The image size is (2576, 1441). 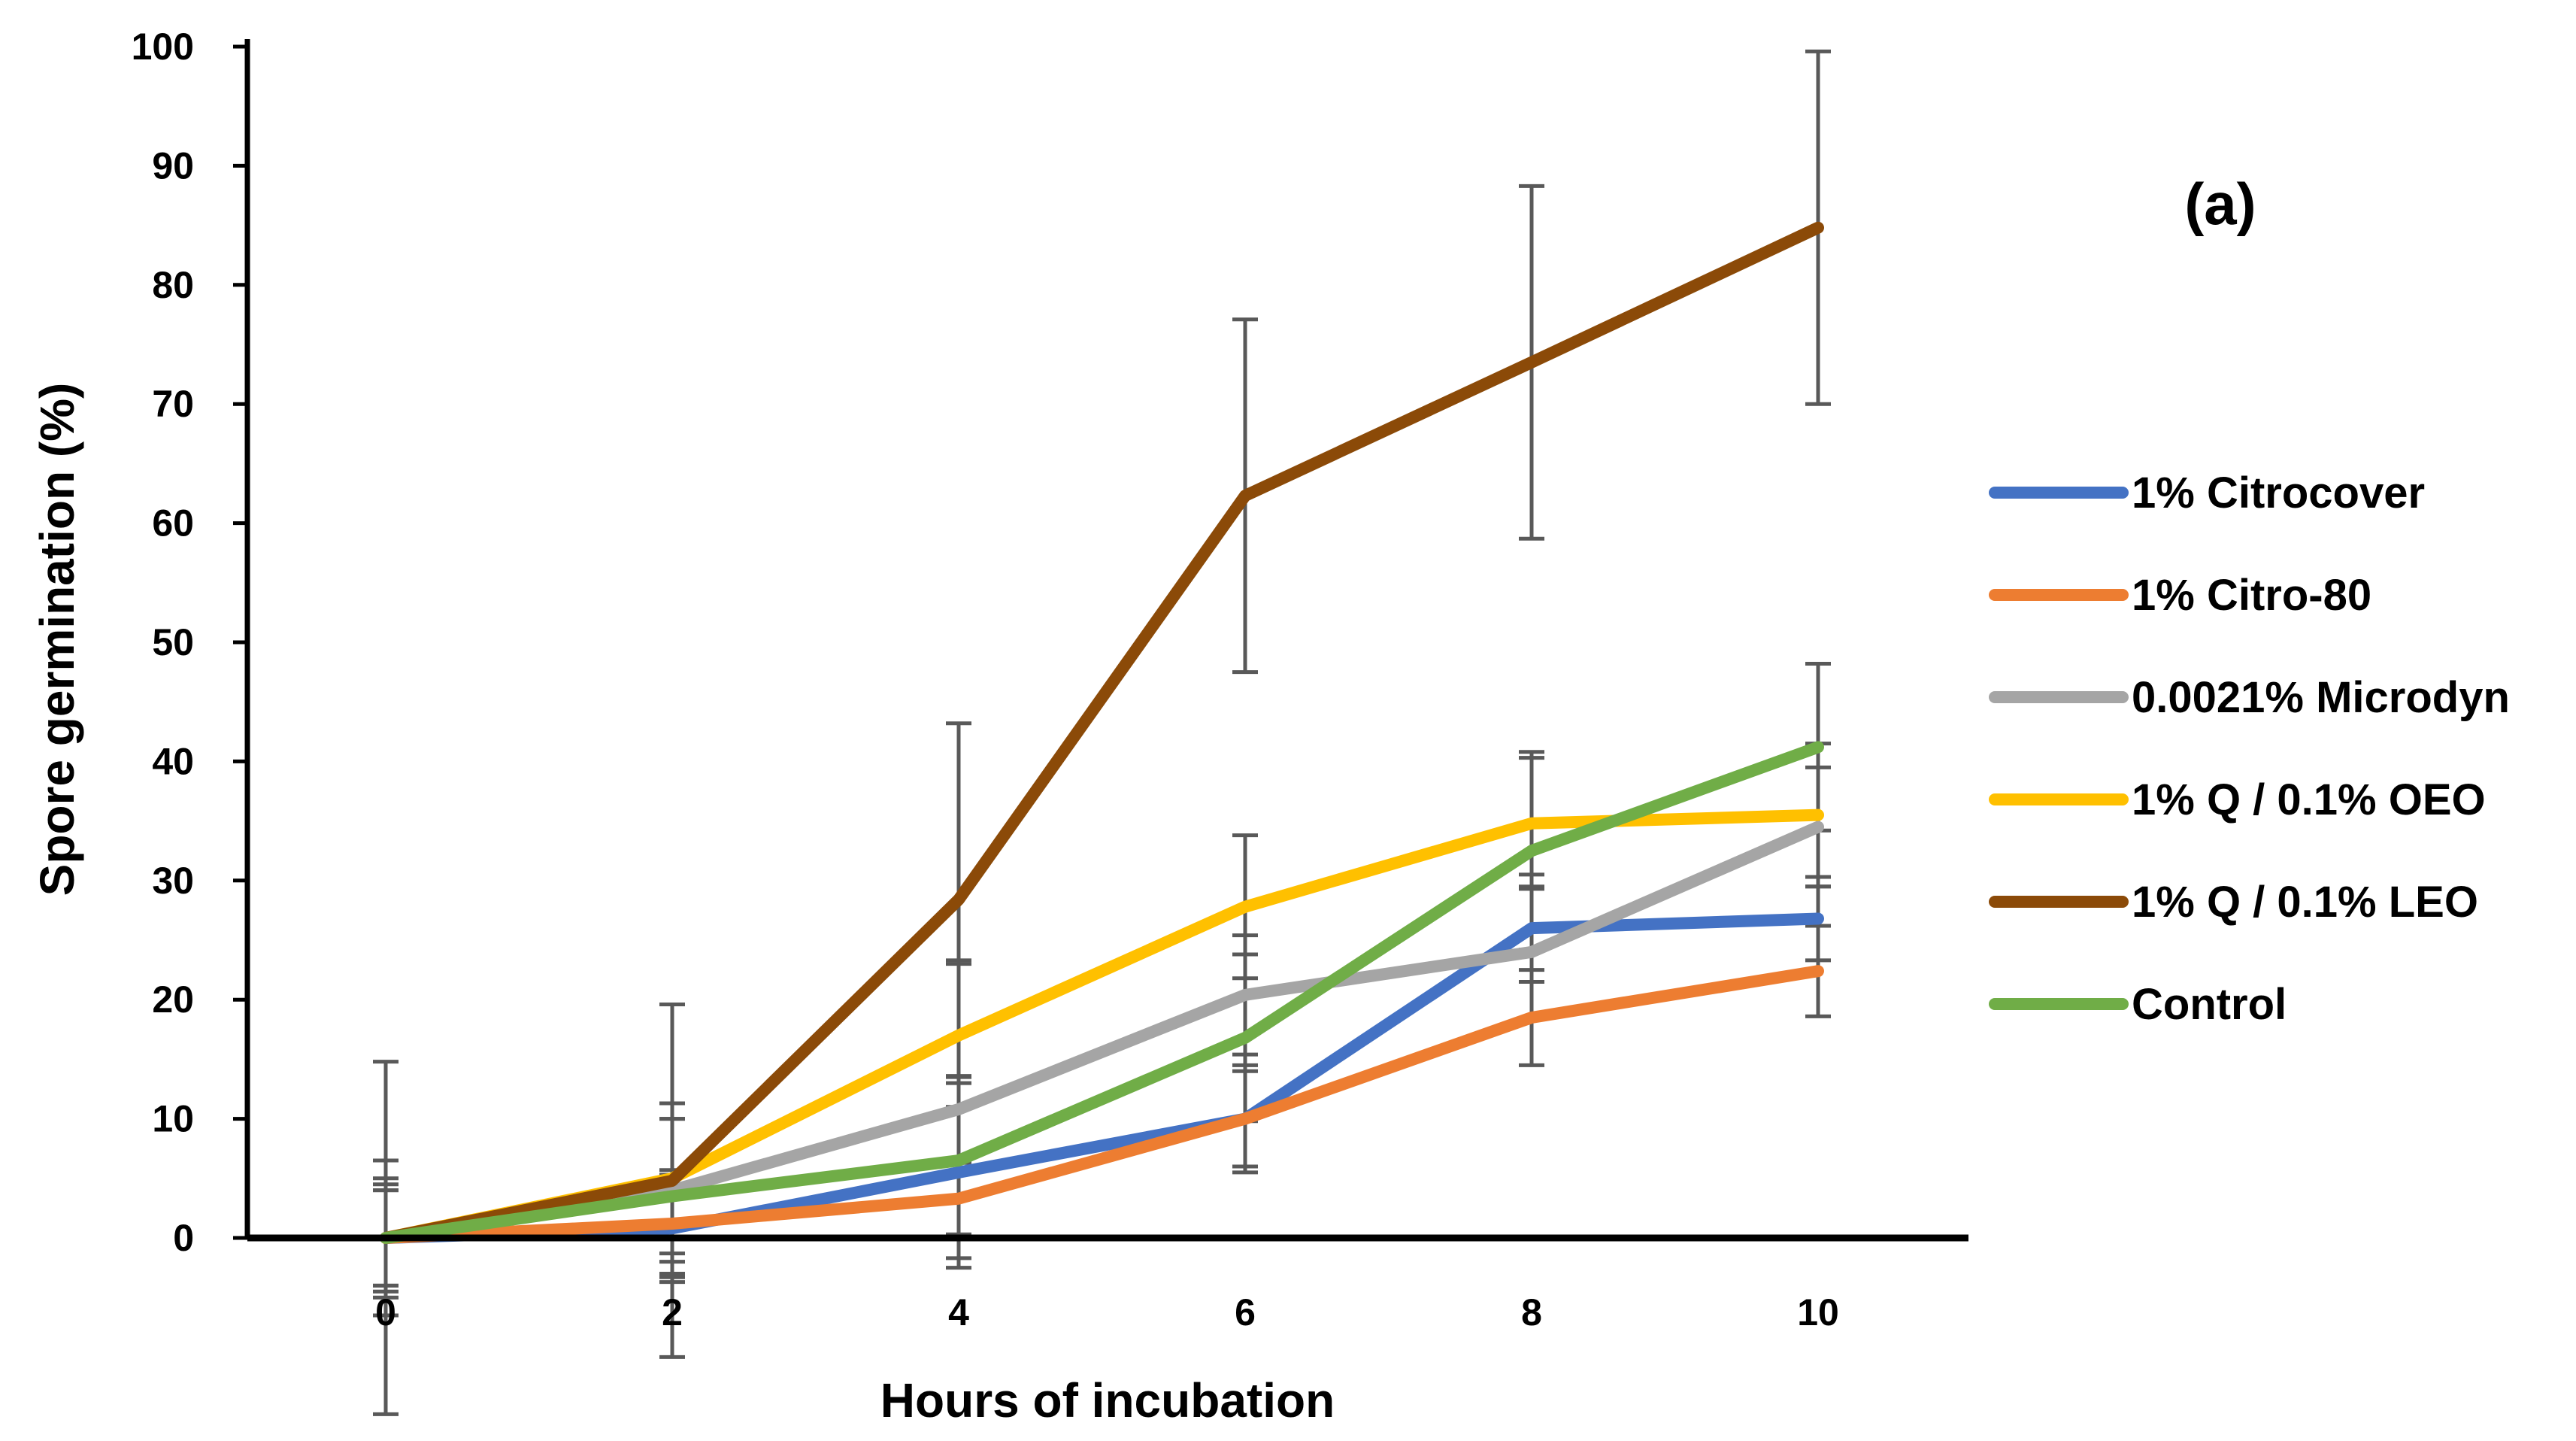 I want to click on y-tick-label: 100, so click(x=163, y=47).